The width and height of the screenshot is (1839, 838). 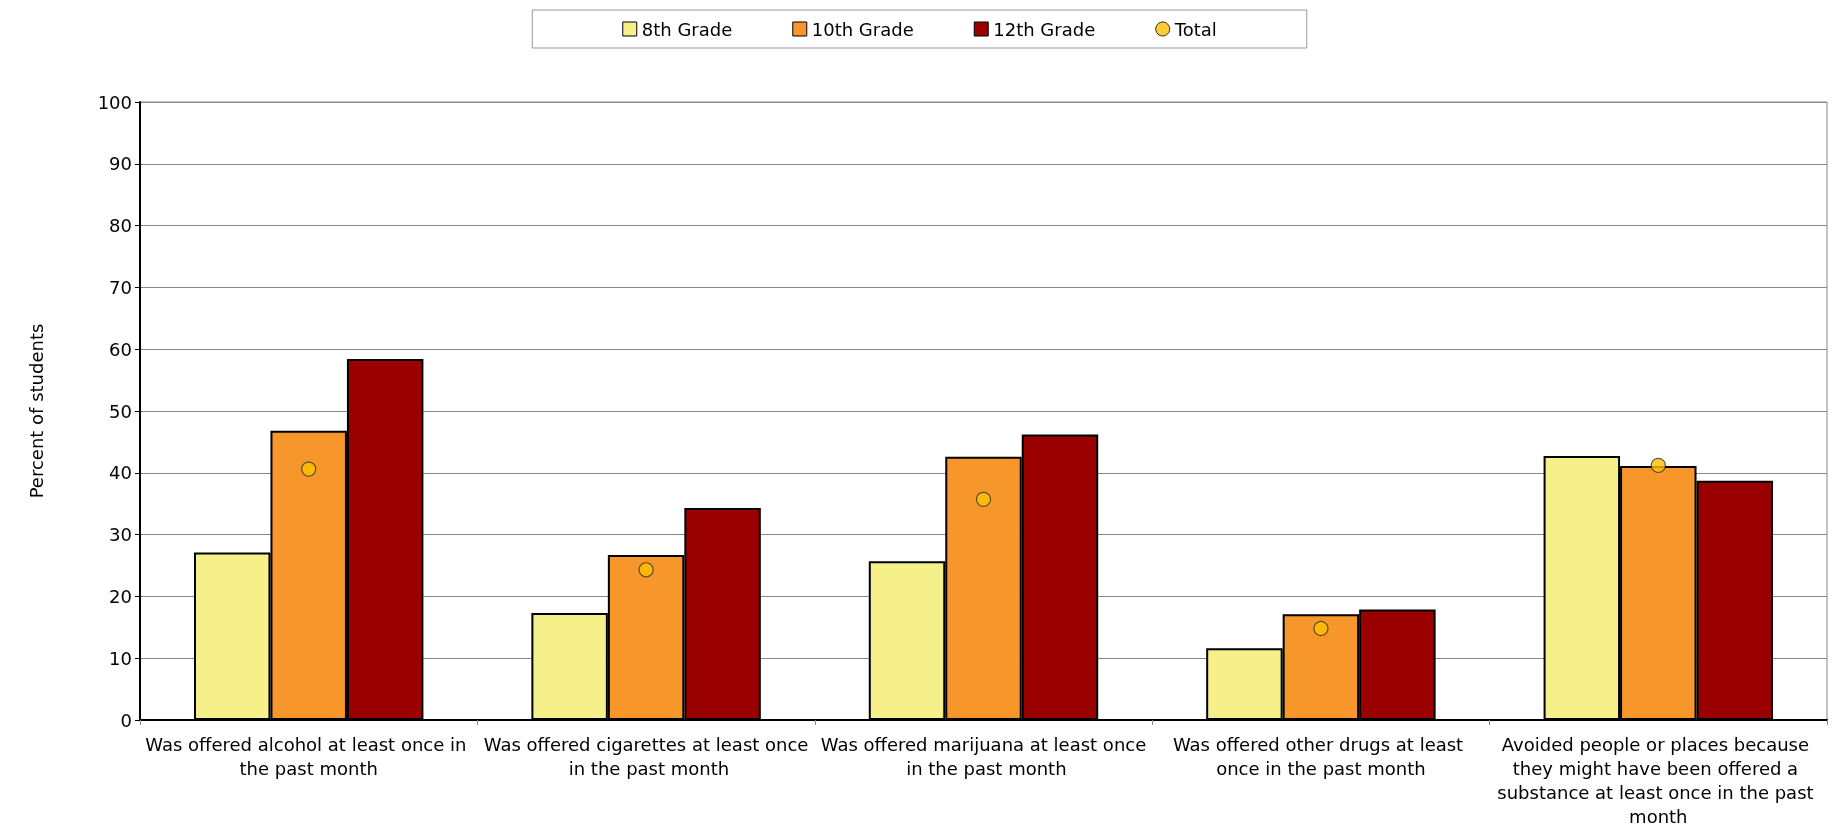 I want to click on legend-label: 10th Grade, so click(x=862, y=29).